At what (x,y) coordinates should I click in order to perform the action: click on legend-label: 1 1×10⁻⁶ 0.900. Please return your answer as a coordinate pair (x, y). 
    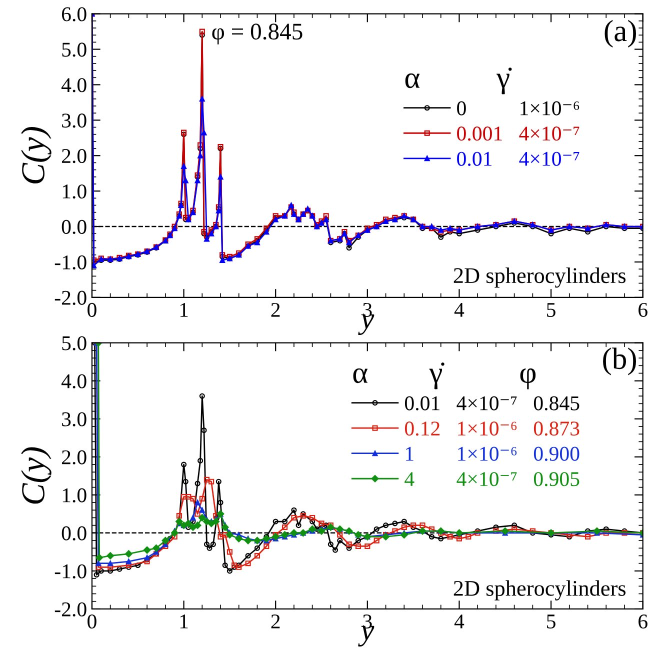
    Looking at the image, I should click on (493, 453).